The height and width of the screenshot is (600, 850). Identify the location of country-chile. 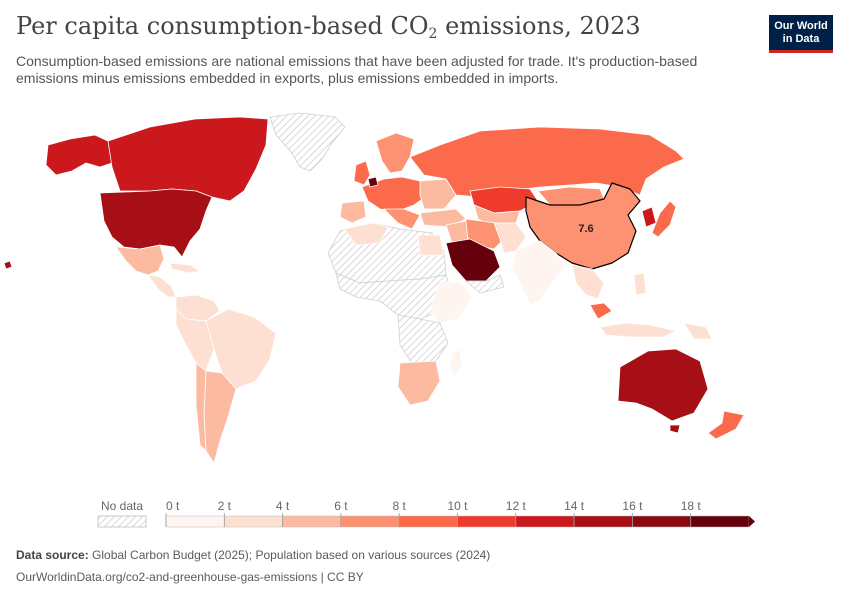
(201, 407).